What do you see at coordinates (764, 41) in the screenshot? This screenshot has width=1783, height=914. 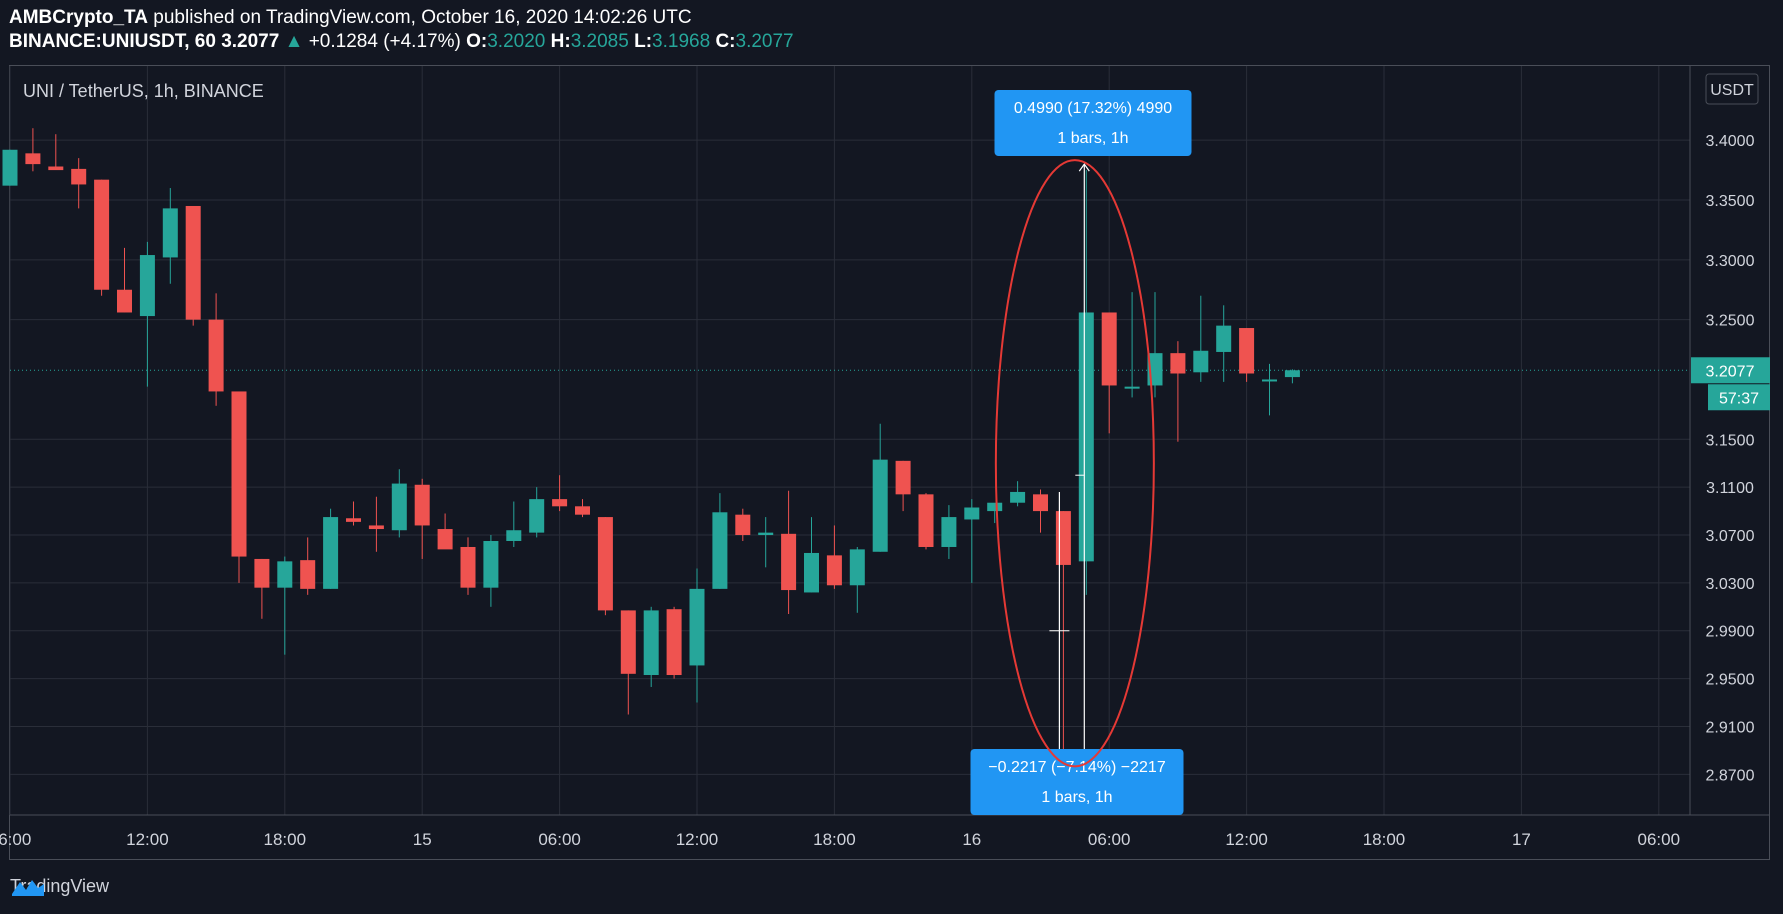 I see `close-value: 3.2077` at bounding box center [764, 41].